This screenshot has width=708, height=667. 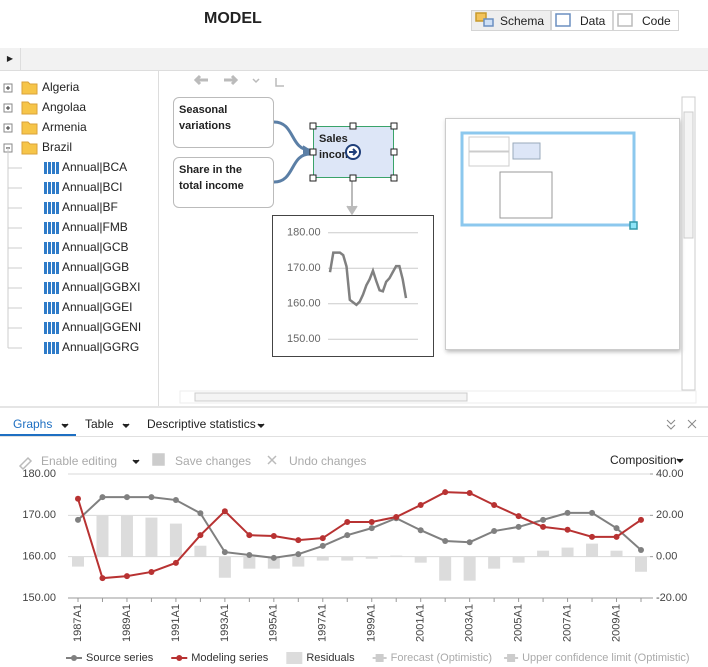 What do you see at coordinates (201, 424) in the screenshot?
I see `tab: Descriptive statistics` at bounding box center [201, 424].